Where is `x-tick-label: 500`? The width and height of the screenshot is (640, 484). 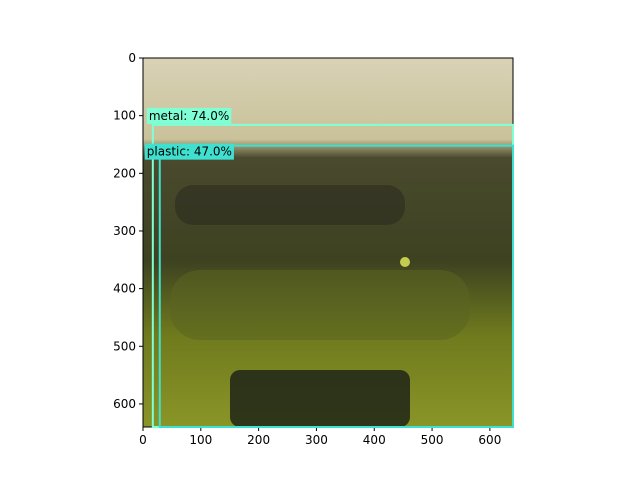 x-tick-label: 500 is located at coordinates (432, 440).